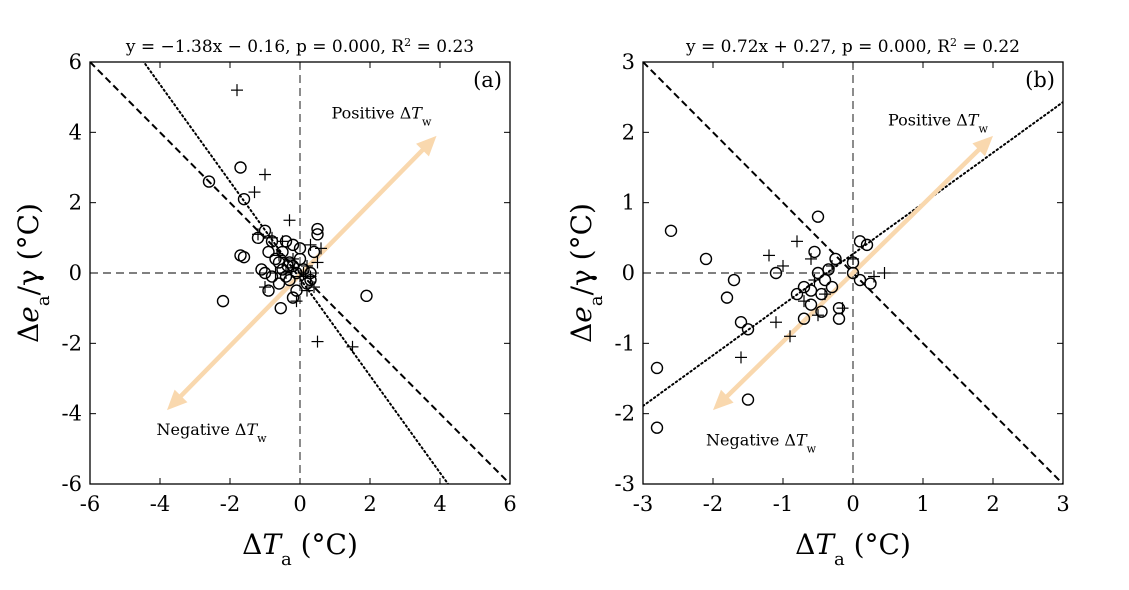 The height and width of the screenshot is (590, 1129). What do you see at coordinates (72, 484) in the screenshot?
I see `y-tick-label: -6` at bounding box center [72, 484].